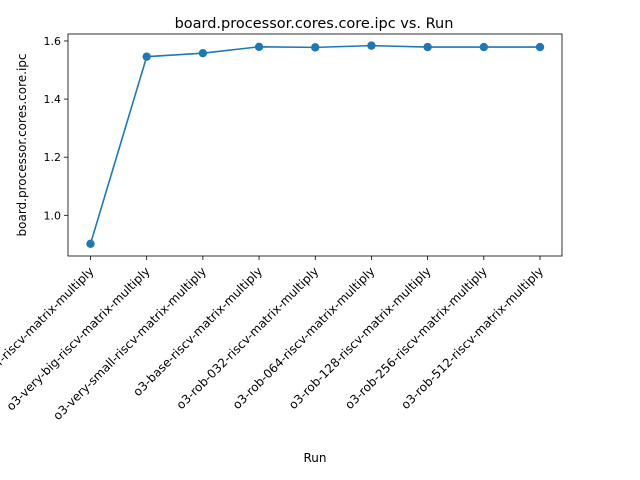  I want to click on chart-title: board.processor.cores.core.ipc vs. Run, so click(314, 24).